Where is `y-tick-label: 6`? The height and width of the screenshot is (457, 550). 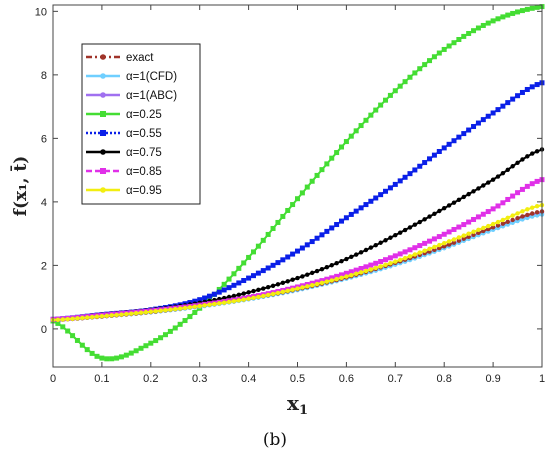 y-tick-label: 6 is located at coordinates (44, 139).